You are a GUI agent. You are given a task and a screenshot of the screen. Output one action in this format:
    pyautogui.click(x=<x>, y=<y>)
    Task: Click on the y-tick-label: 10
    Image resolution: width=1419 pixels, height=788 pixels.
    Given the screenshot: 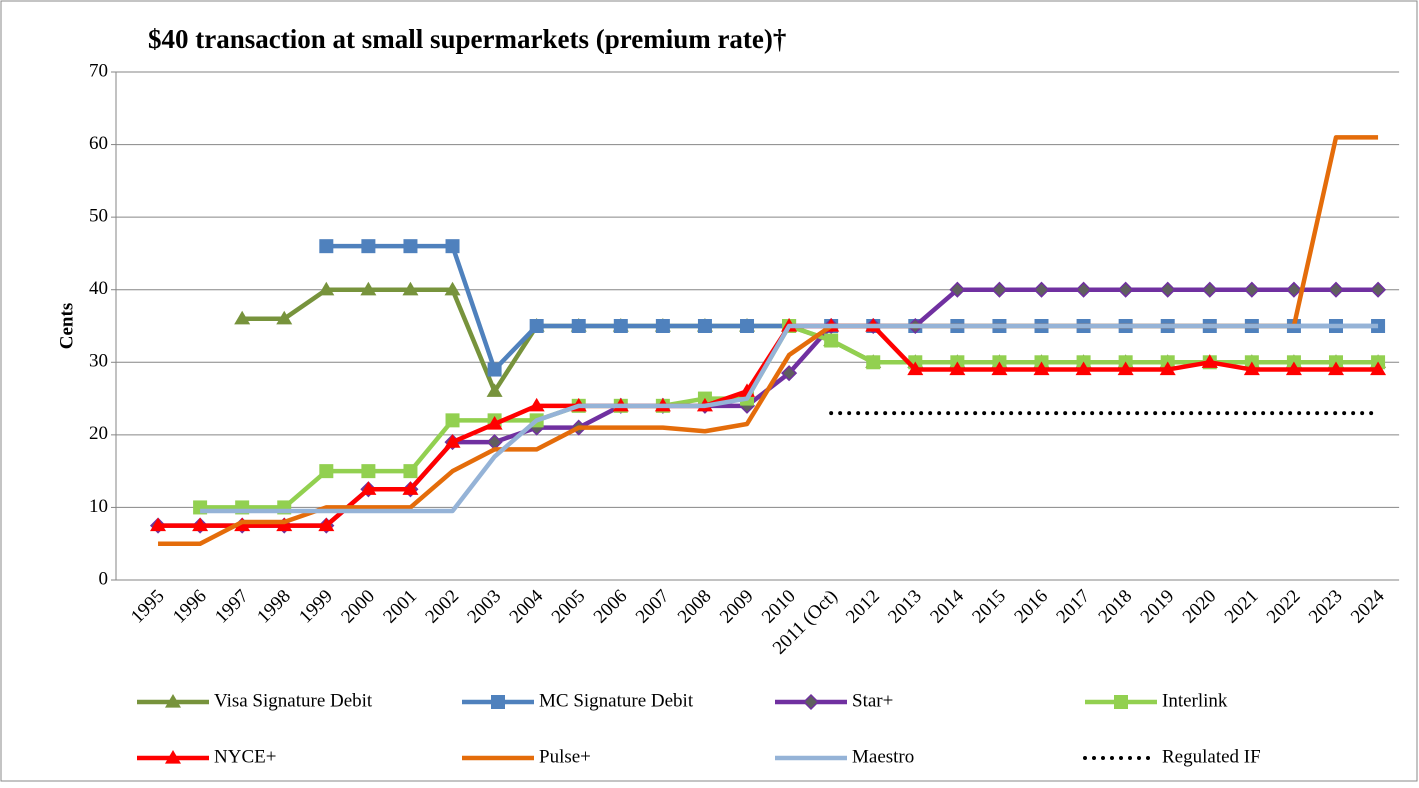 What is the action you would take?
    pyautogui.click(x=98, y=506)
    